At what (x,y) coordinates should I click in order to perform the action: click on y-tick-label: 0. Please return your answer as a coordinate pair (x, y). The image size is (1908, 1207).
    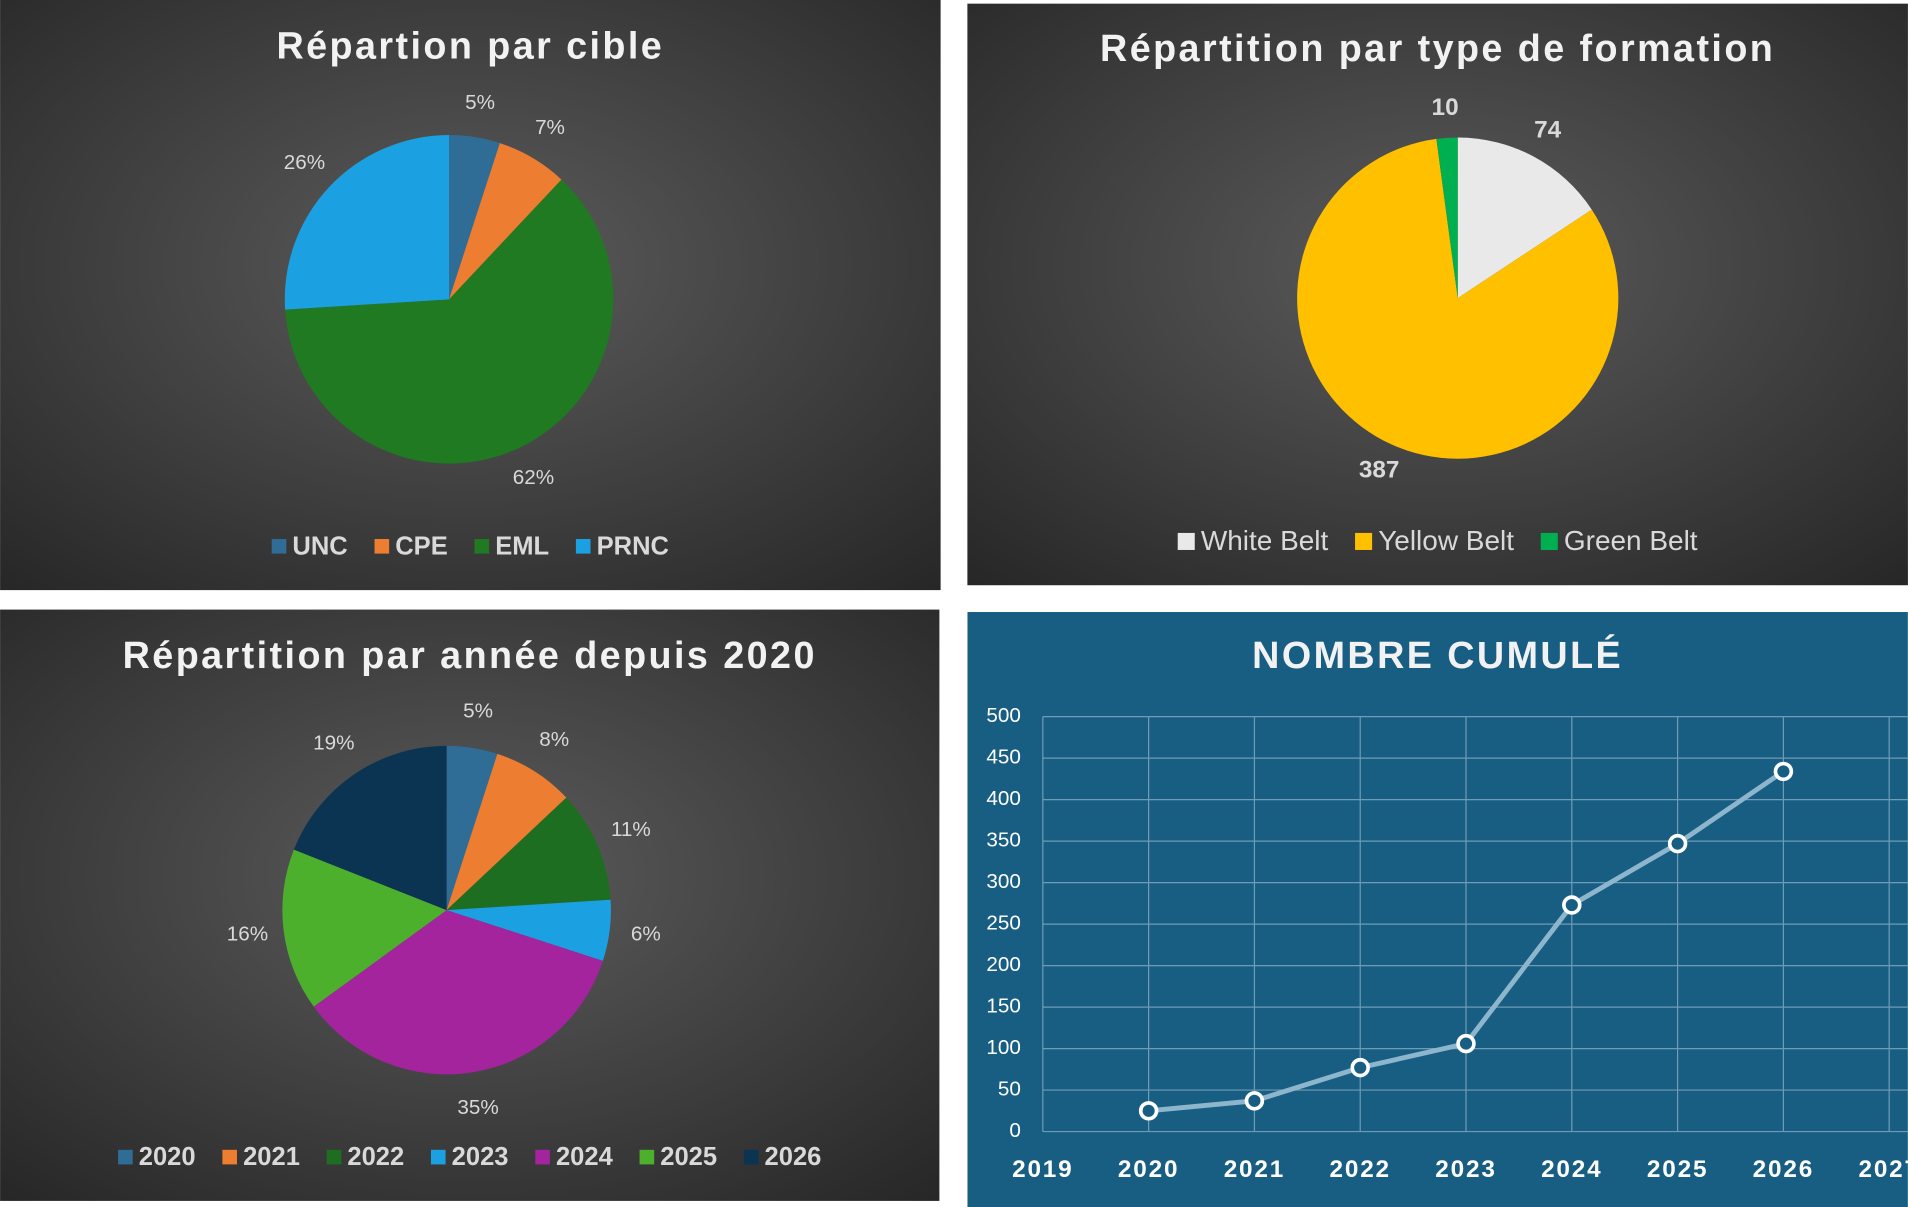
    Looking at the image, I should click on (1015, 1130).